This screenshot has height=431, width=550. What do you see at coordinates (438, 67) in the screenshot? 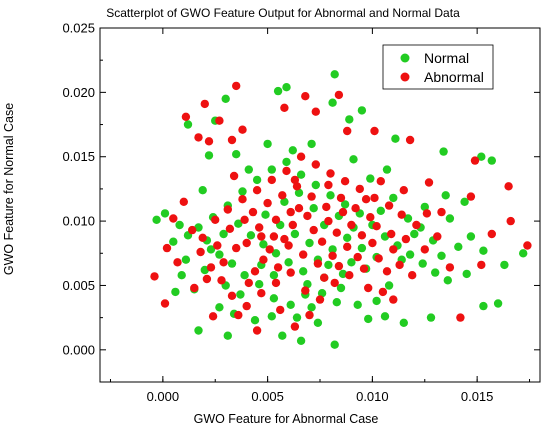
I see `legend: Normal Abnormal` at bounding box center [438, 67].